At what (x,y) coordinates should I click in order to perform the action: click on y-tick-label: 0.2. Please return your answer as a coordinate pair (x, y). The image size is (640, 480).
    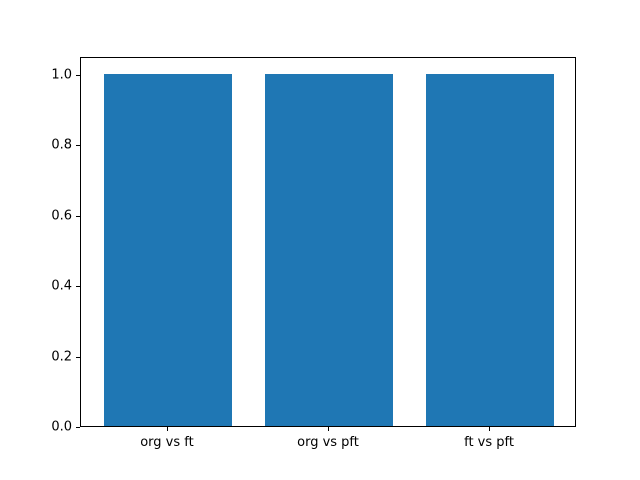
    Looking at the image, I should click on (61, 357).